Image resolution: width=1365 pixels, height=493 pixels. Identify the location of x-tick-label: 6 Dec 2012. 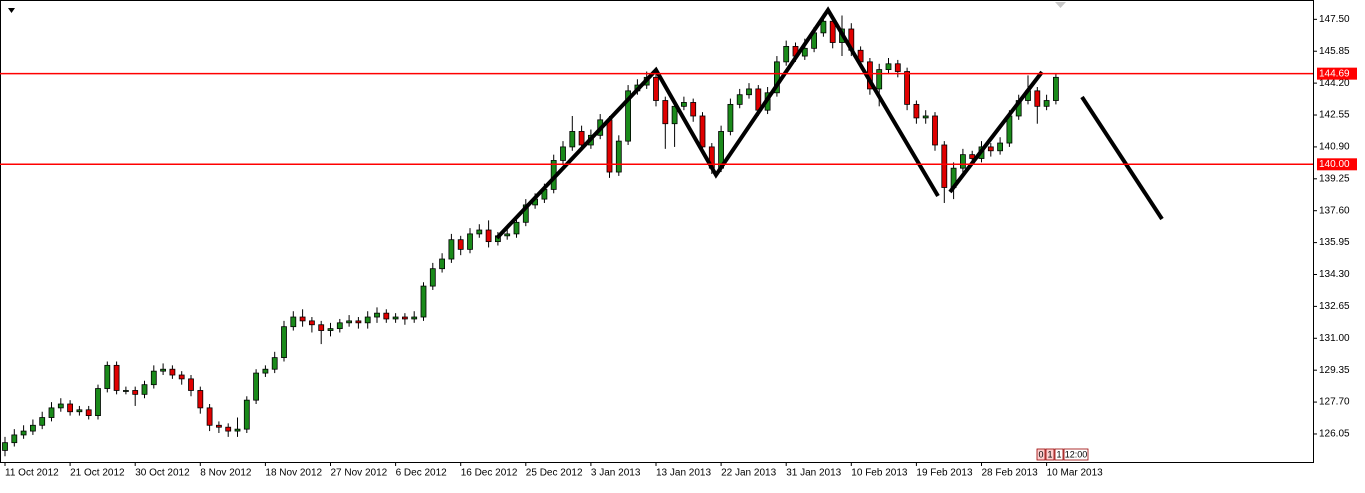
(422, 473).